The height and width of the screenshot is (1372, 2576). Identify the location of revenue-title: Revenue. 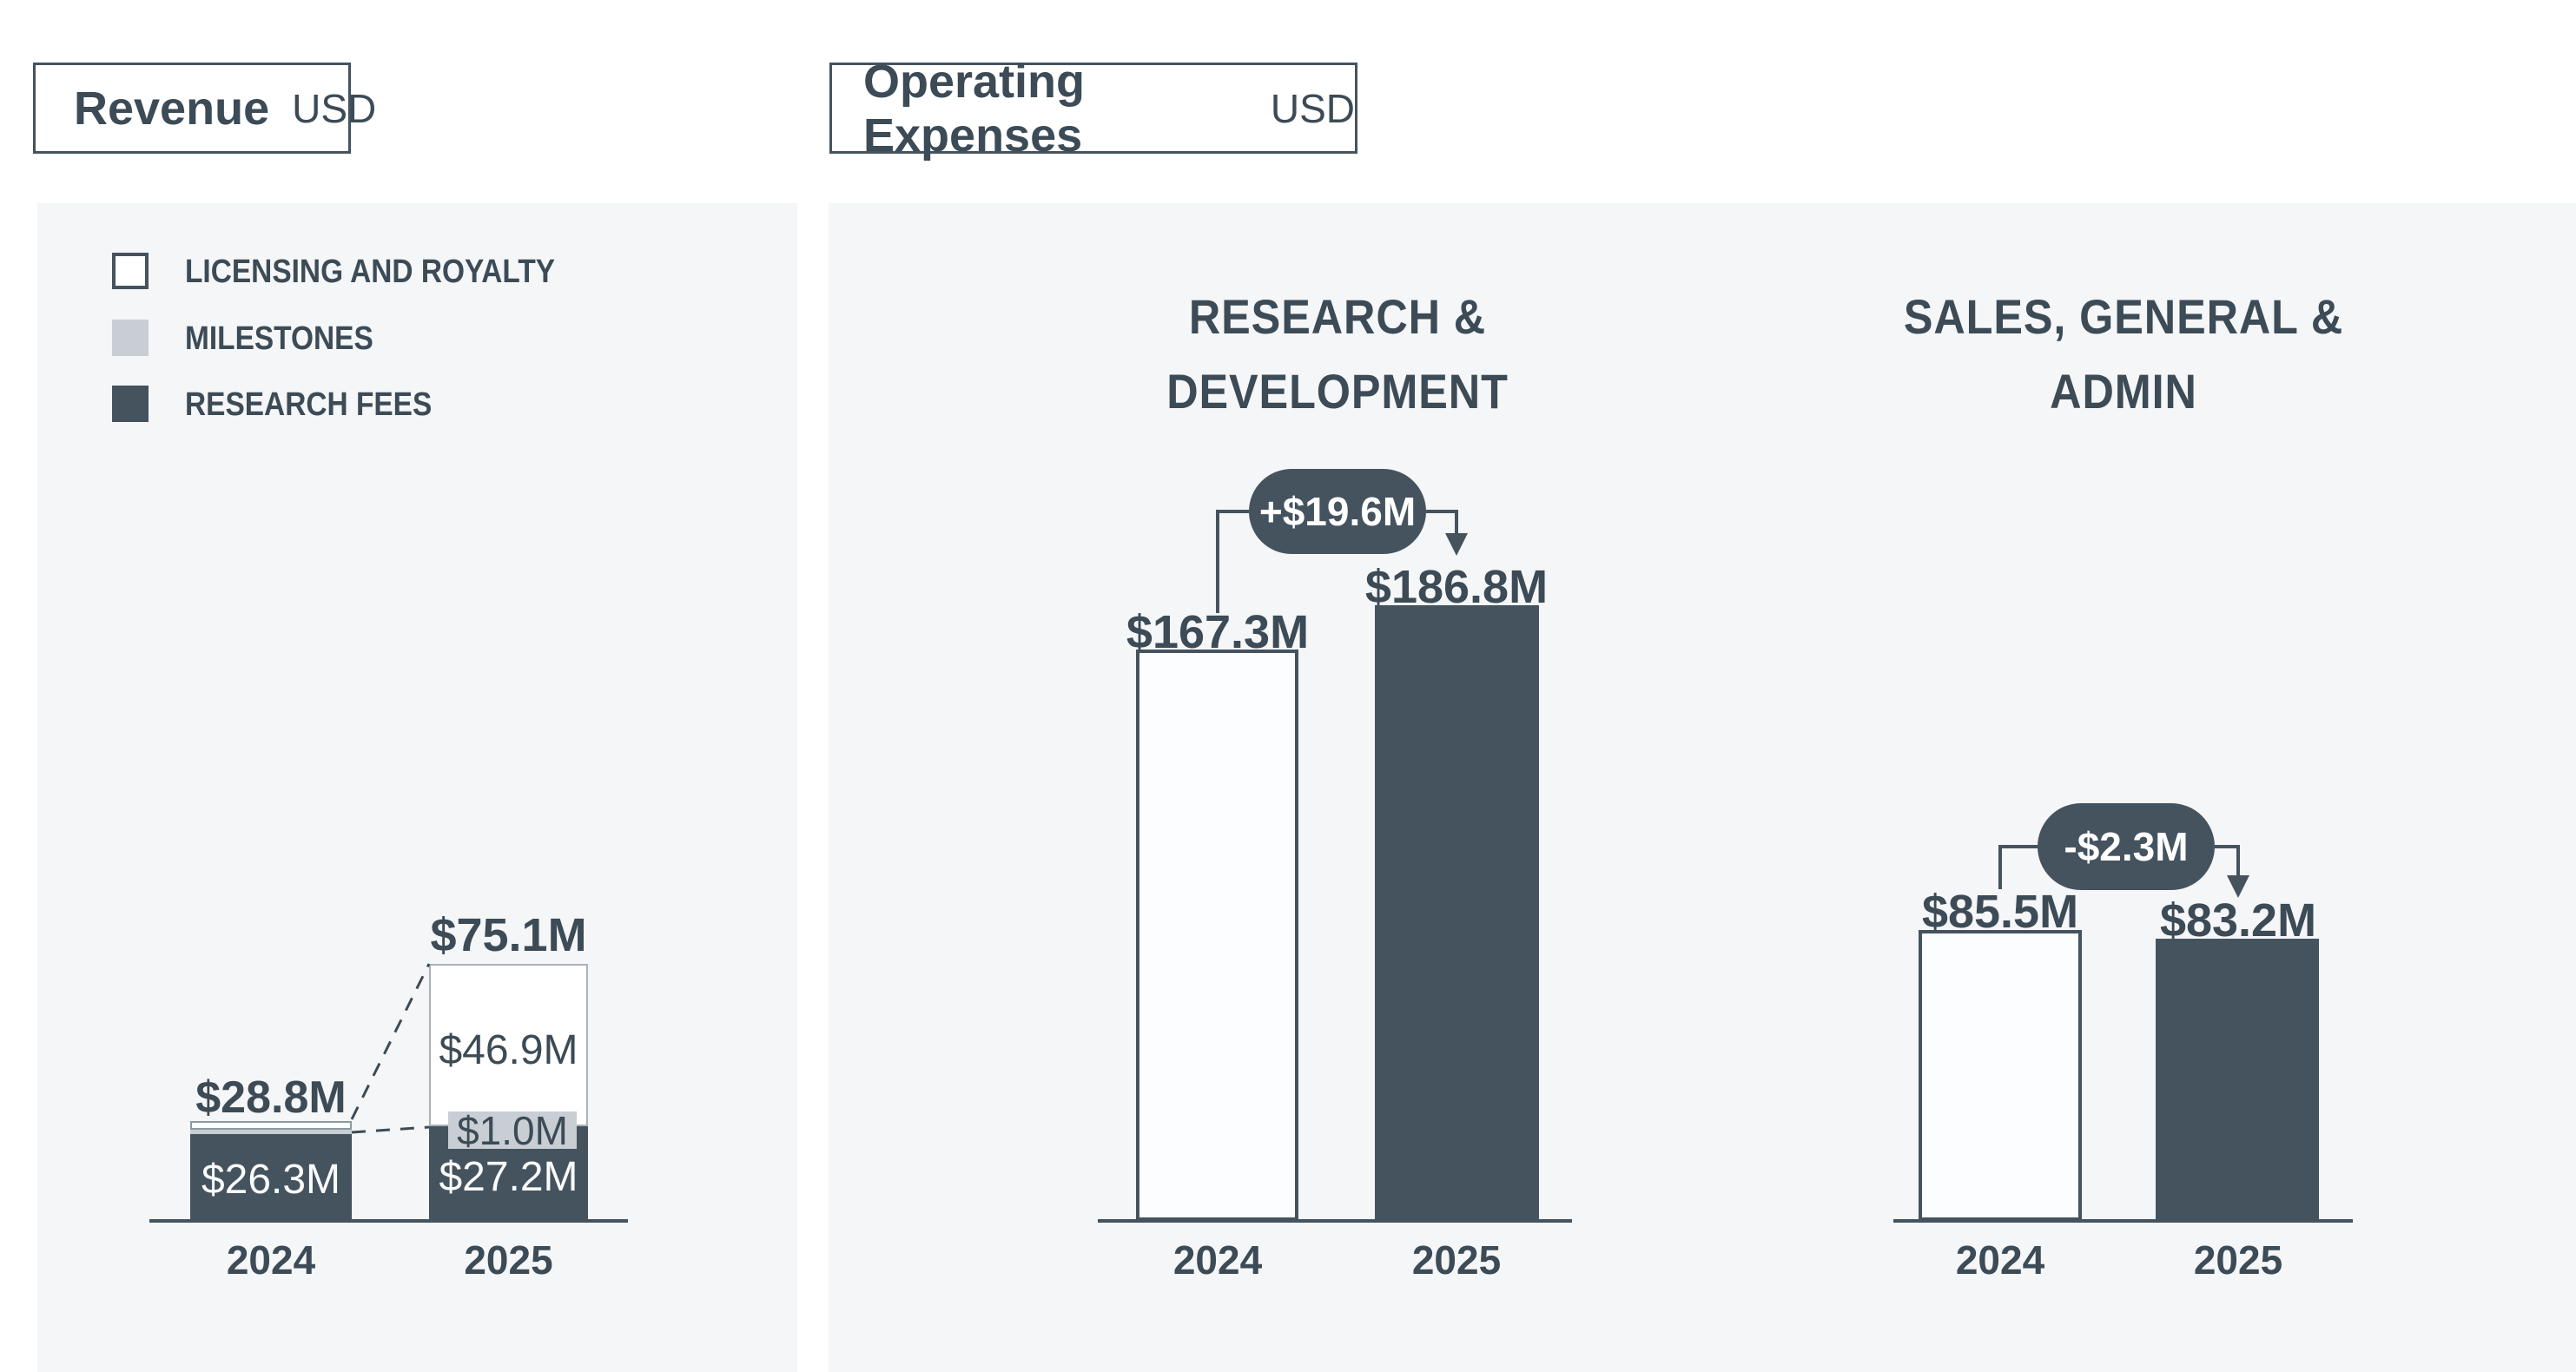
(172, 108).